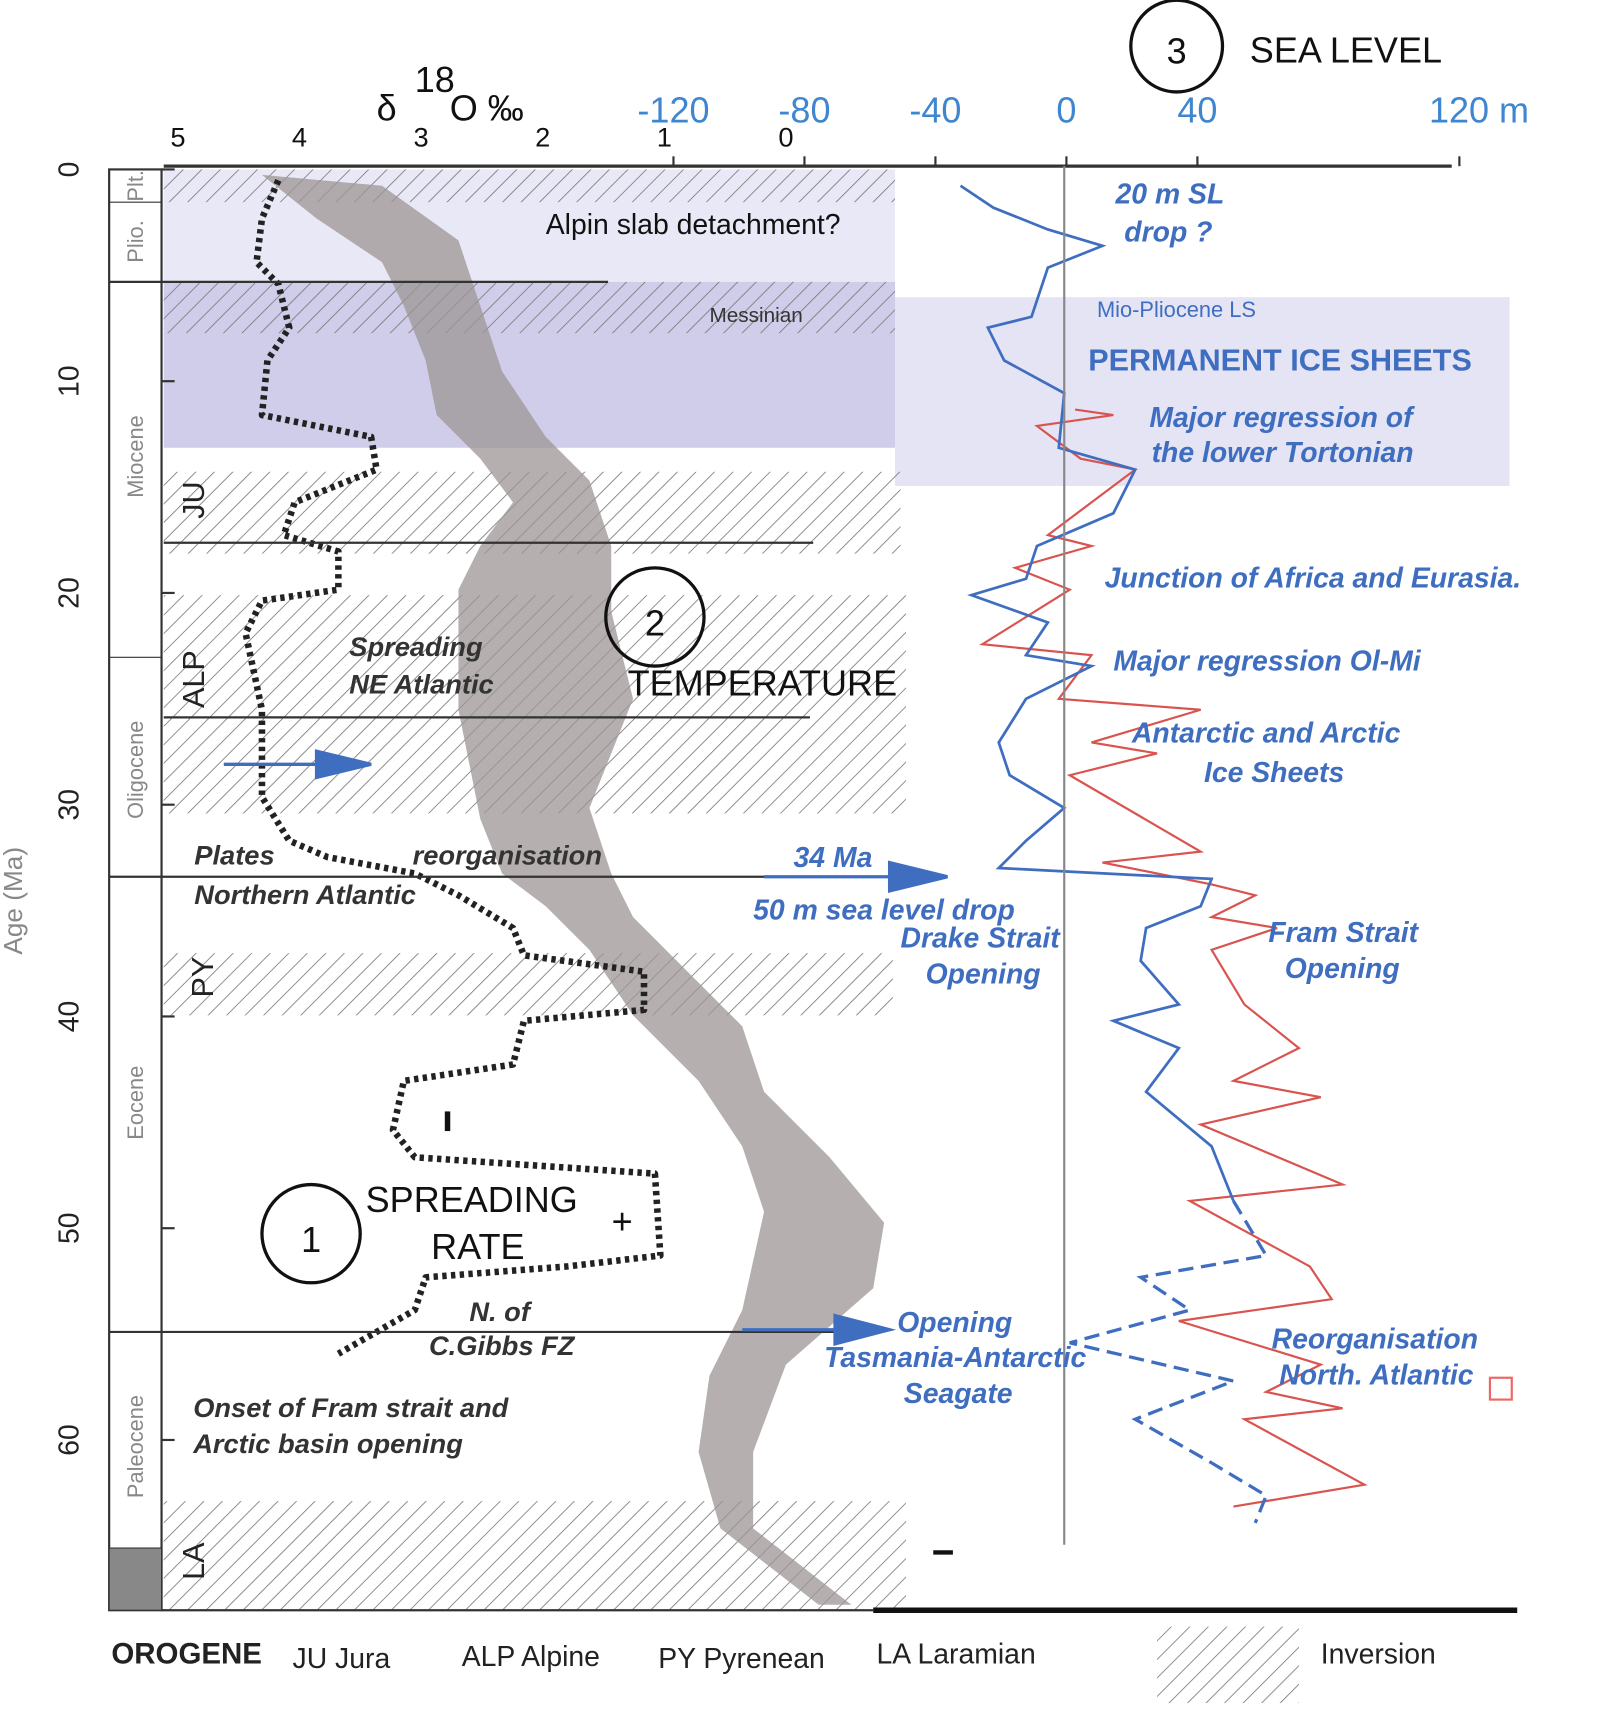 The width and height of the screenshot is (1598, 1712). I want to click on annotation: Ice Sheets, so click(1274, 773).